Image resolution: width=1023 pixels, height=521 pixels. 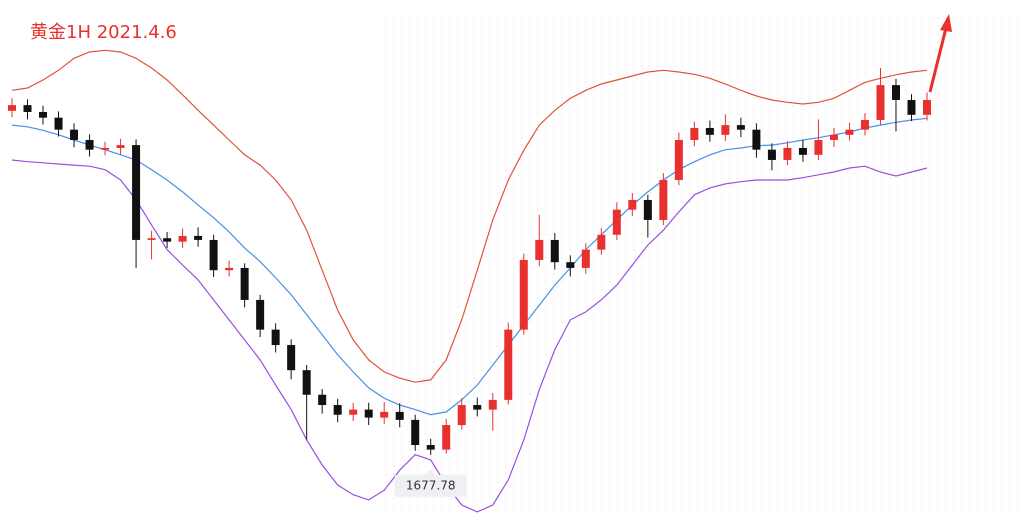 I want to click on trend-arrow, so click(x=940, y=53).